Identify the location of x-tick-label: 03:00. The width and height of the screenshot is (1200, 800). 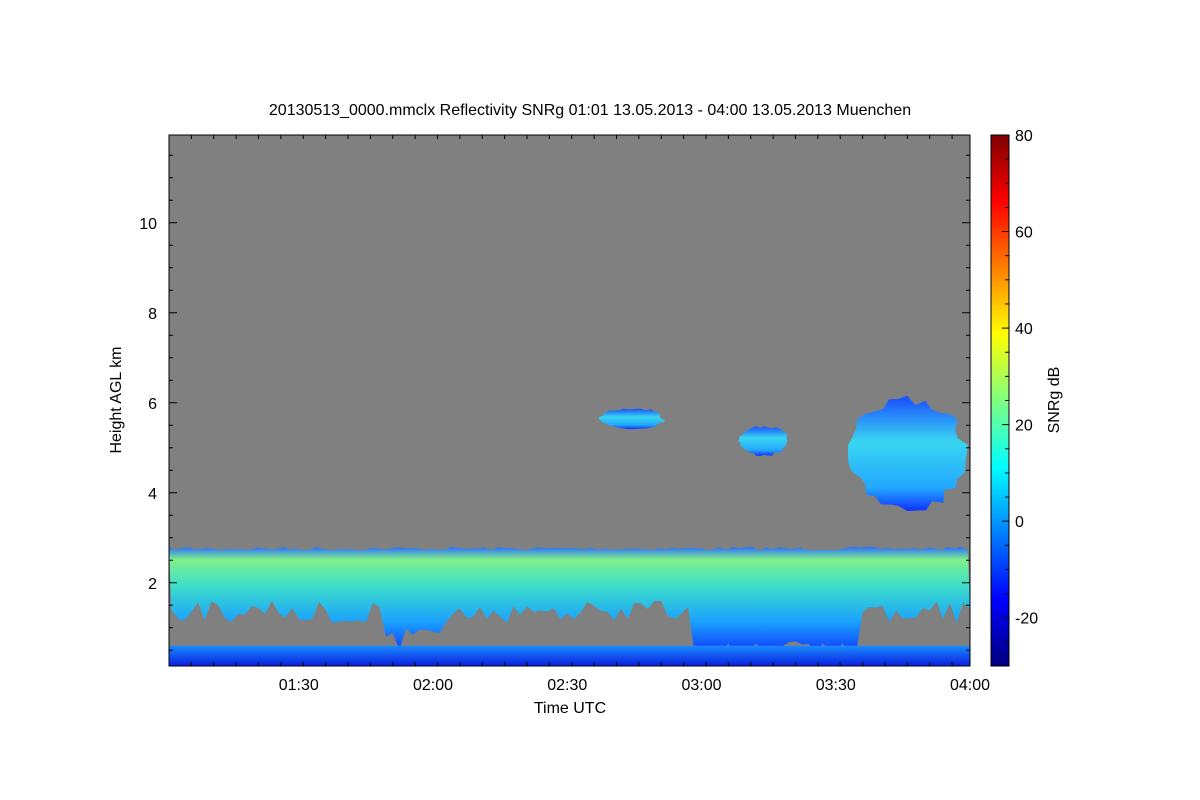
(701, 685).